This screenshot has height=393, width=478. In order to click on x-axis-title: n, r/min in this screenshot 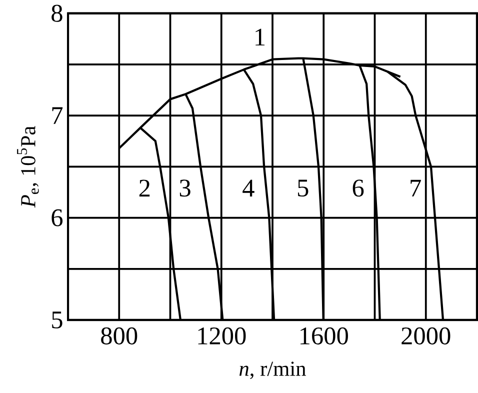, I will do `click(272, 371)`.